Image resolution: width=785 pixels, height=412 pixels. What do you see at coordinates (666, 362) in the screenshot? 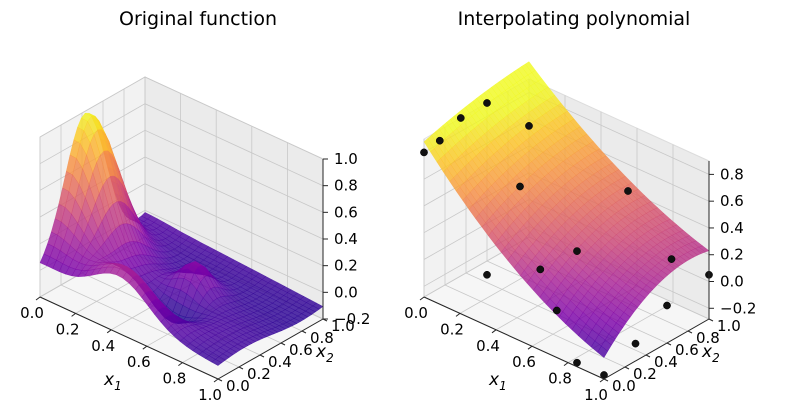
I see `y-tick-label: 0.4` at bounding box center [666, 362].